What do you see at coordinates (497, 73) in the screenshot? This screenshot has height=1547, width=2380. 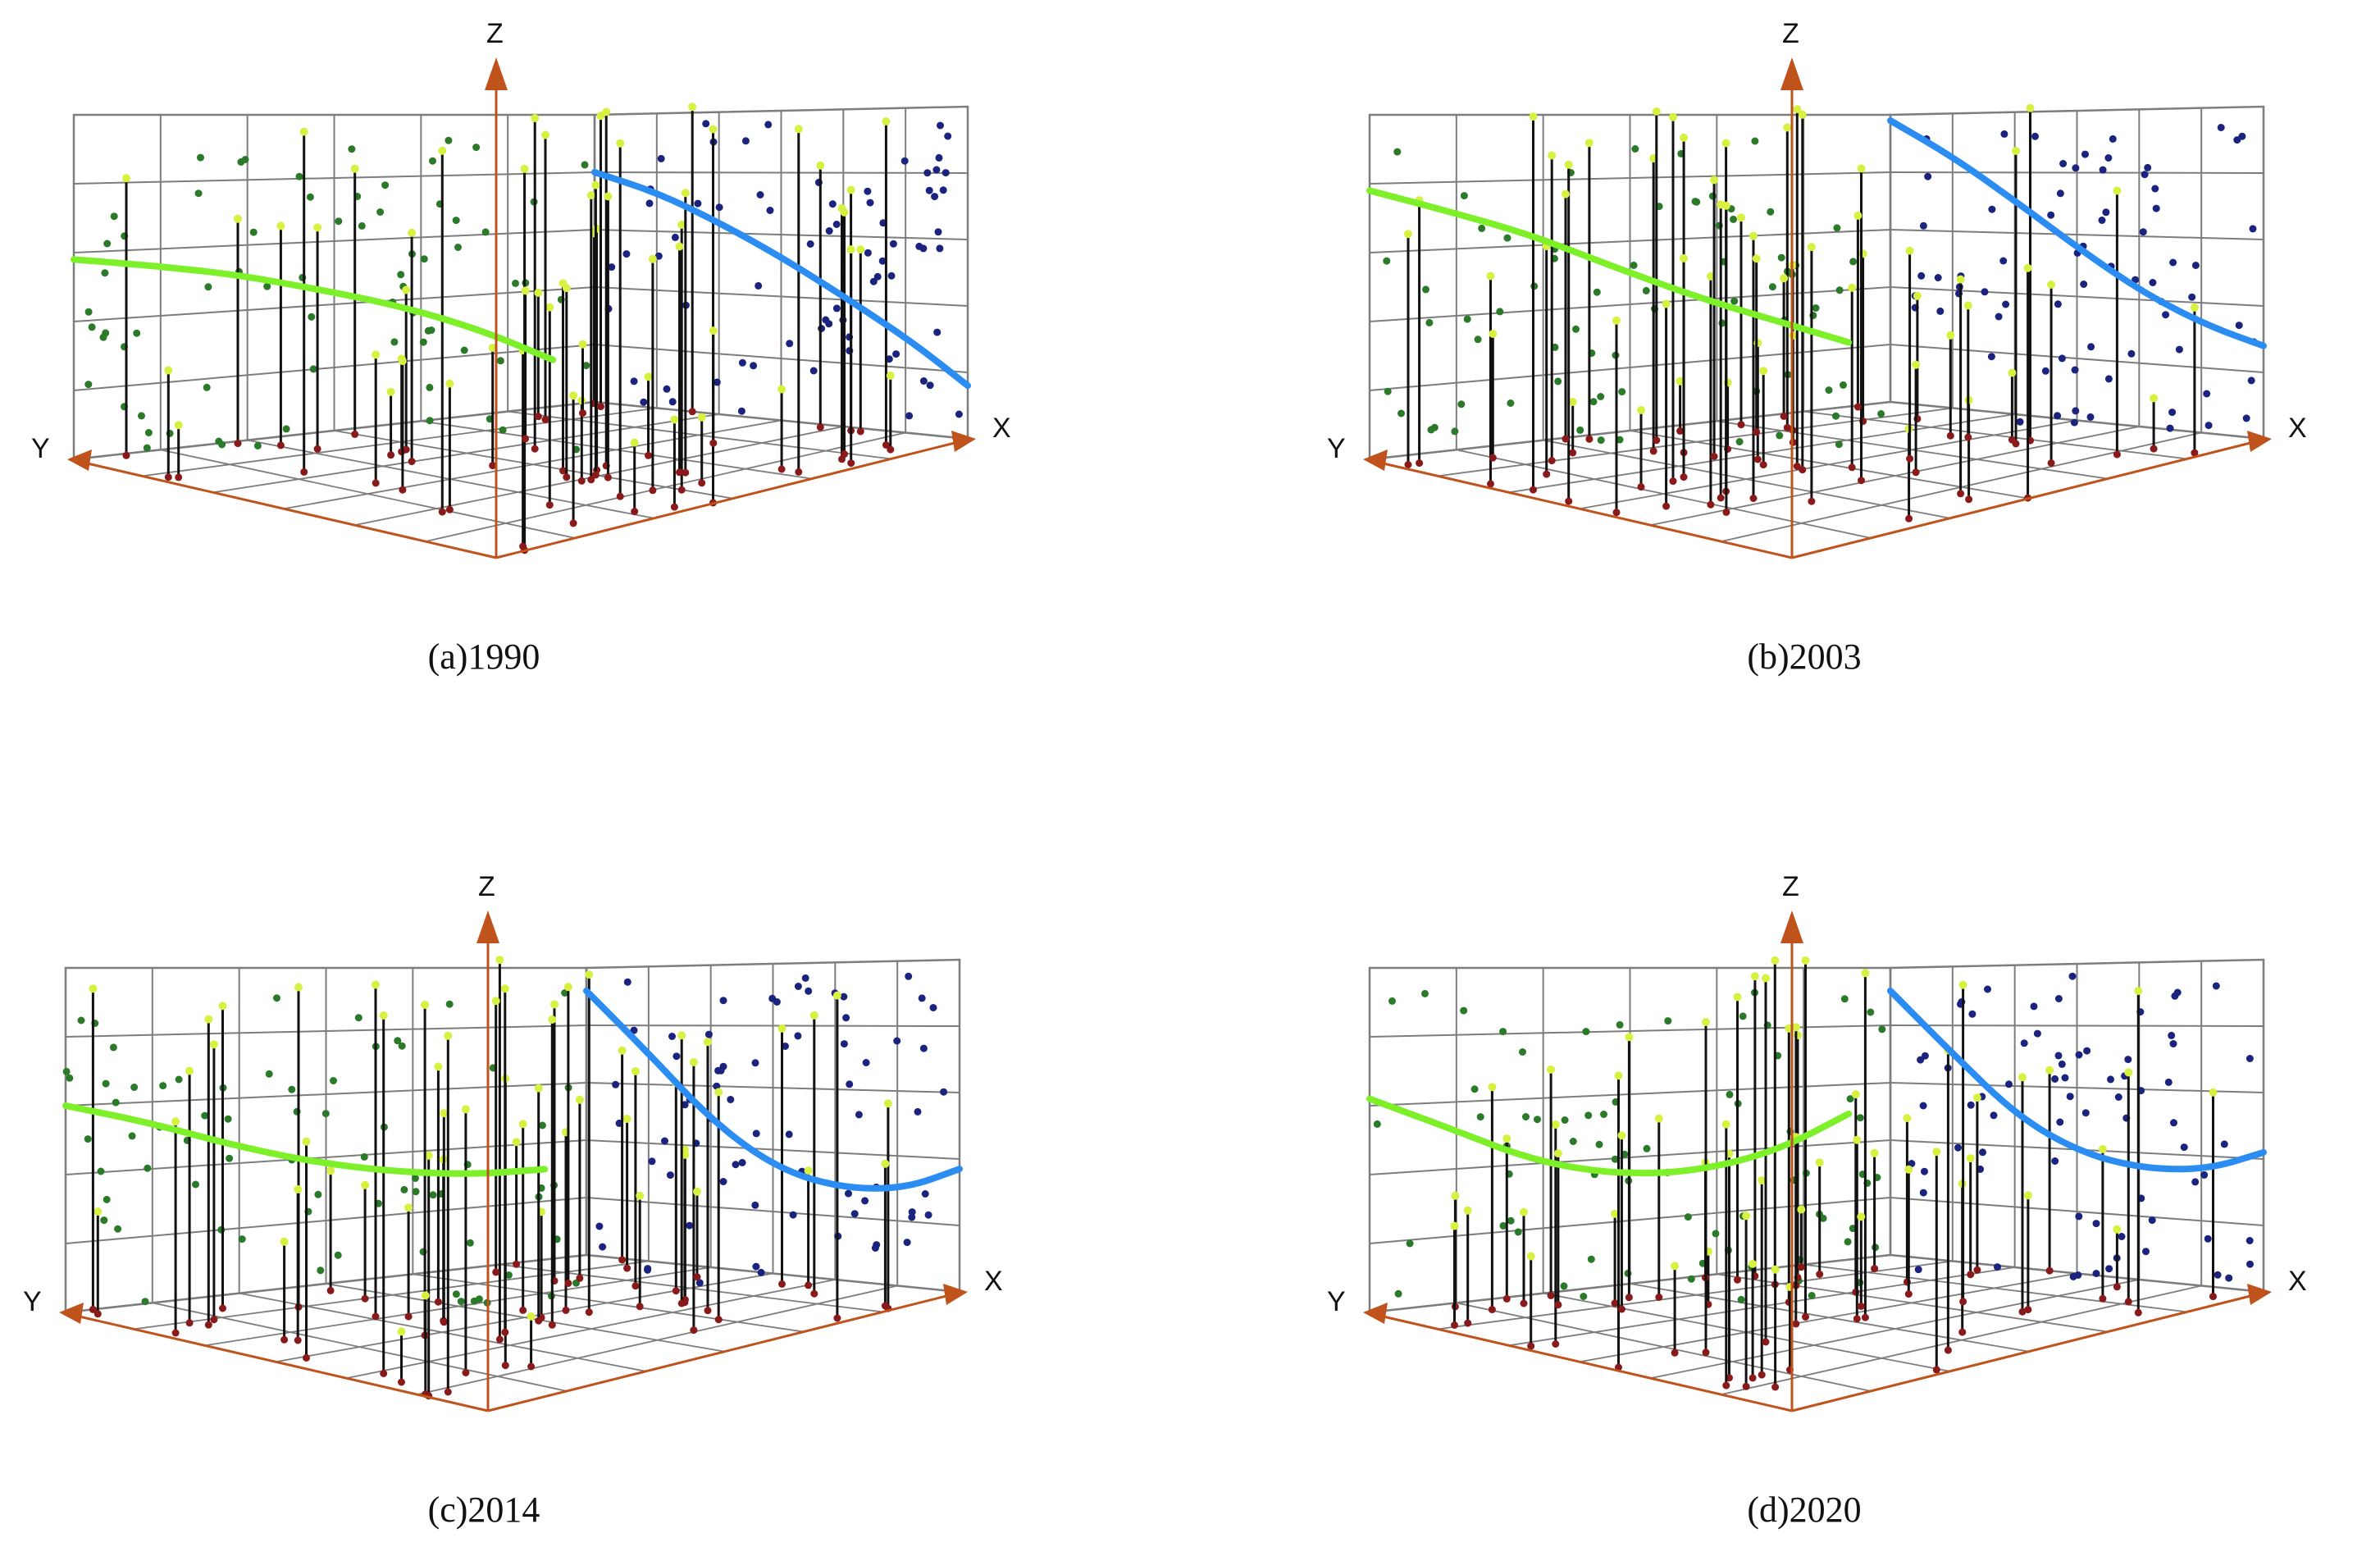 I see `z-axis-arrow` at bounding box center [497, 73].